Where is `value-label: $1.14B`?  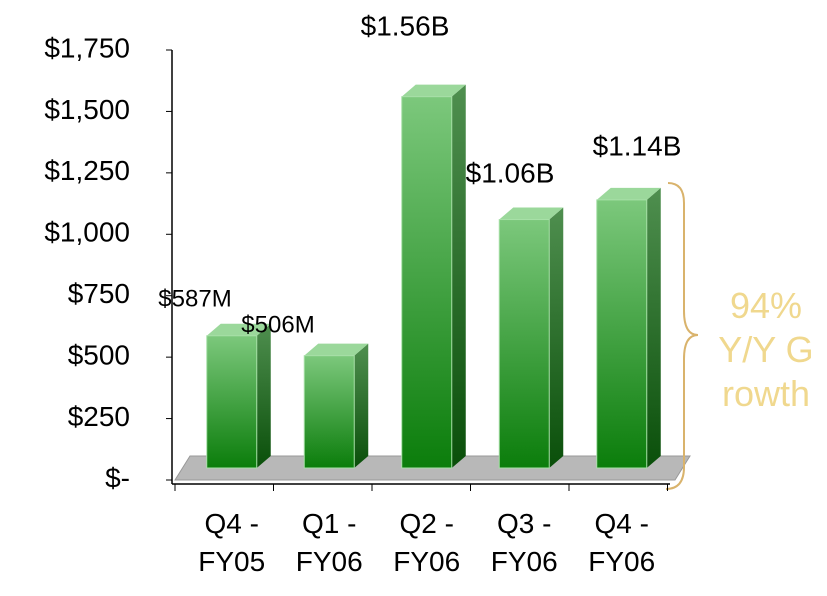 value-label: $1.14B is located at coordinates (637, 145).